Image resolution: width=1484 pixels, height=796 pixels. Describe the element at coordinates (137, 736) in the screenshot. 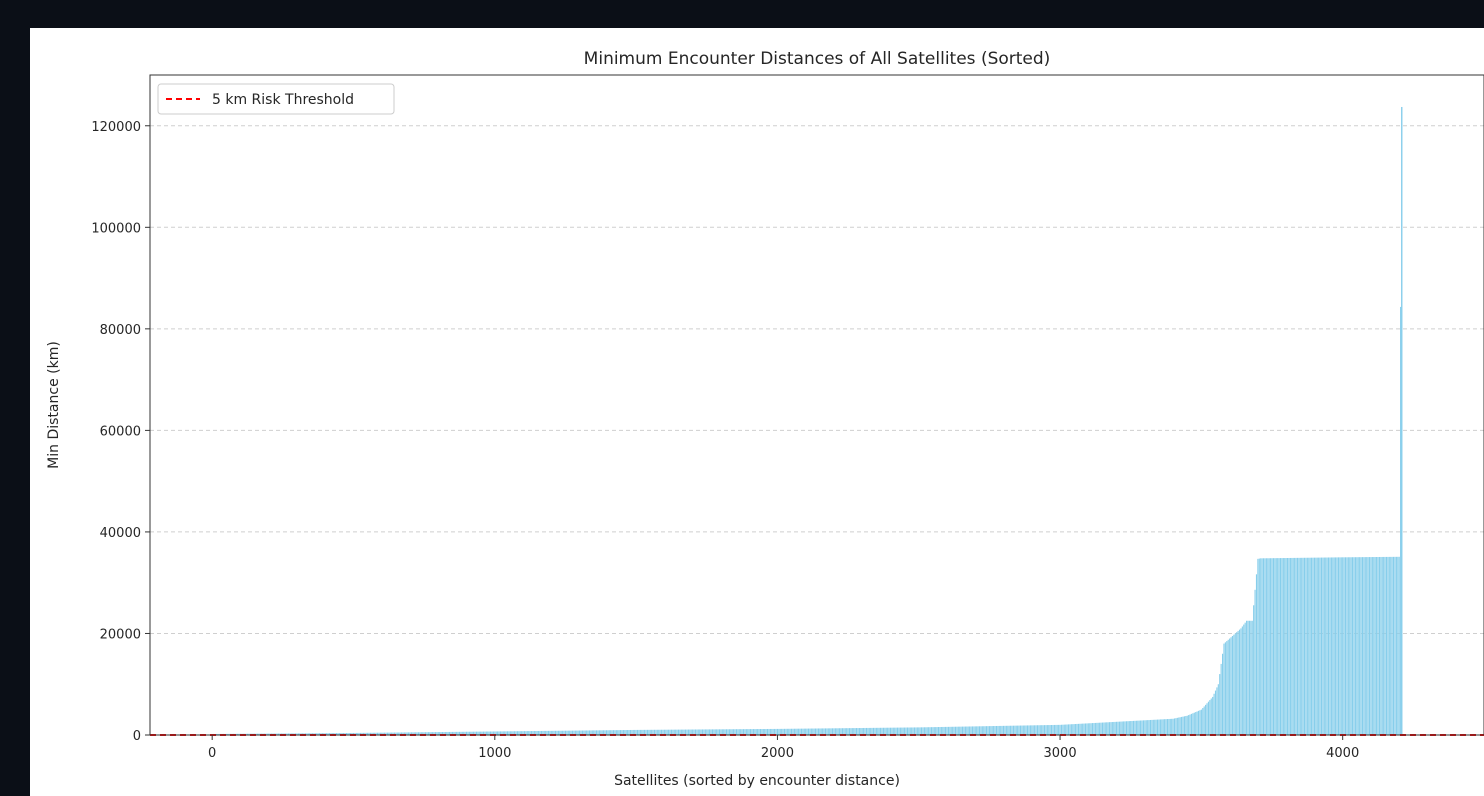

I see `y-tick-label: 0` at that location.